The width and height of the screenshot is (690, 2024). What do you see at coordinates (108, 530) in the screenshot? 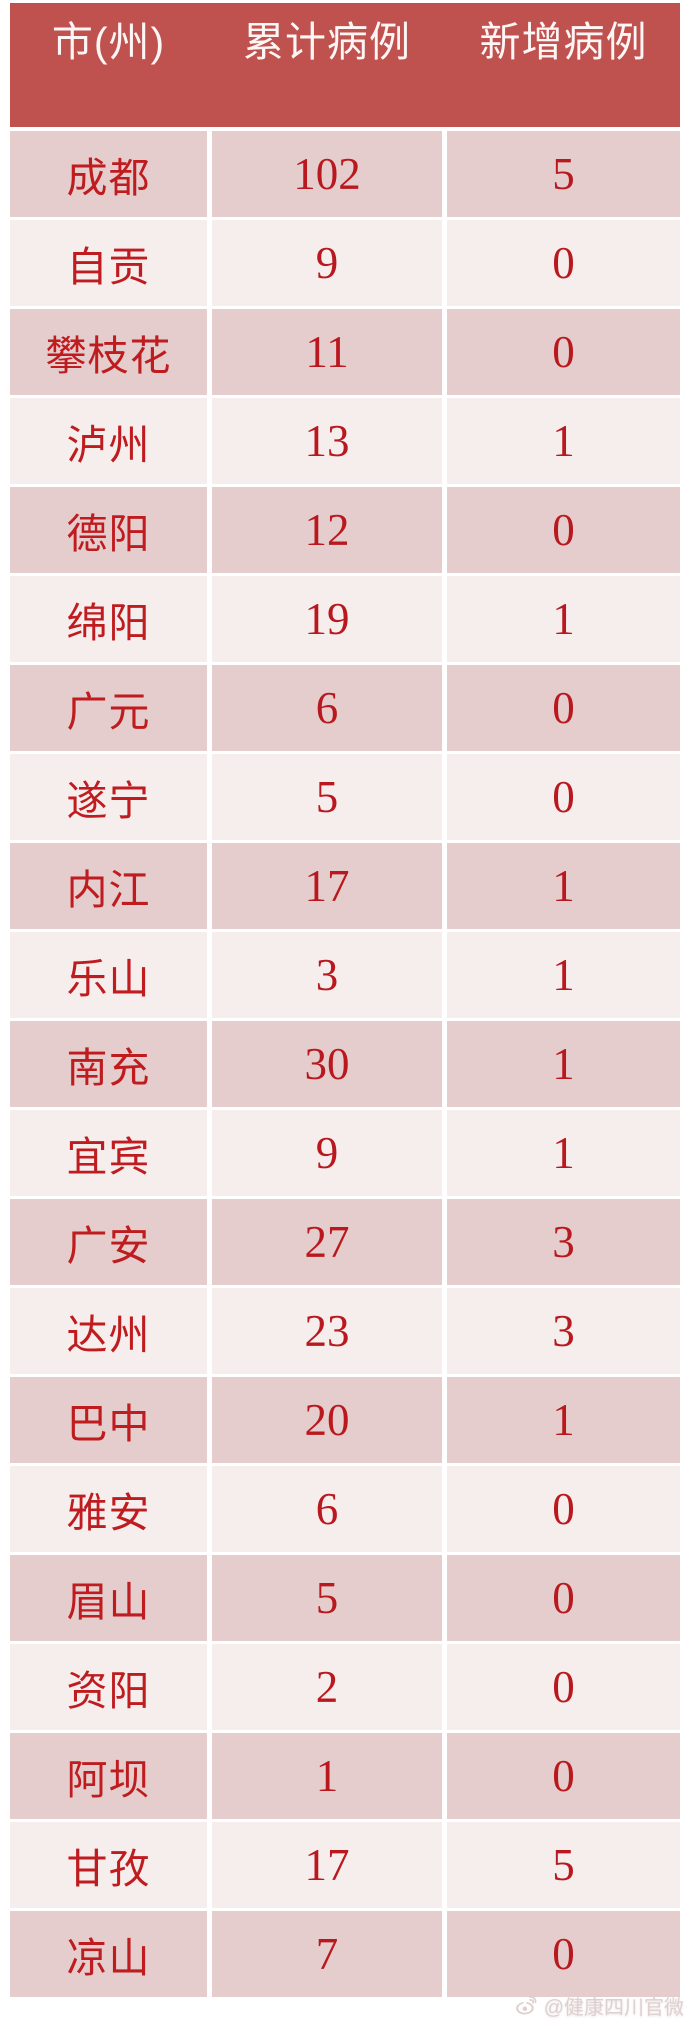
I see `city-cell: 德阳` at bounding box center [108, 530].